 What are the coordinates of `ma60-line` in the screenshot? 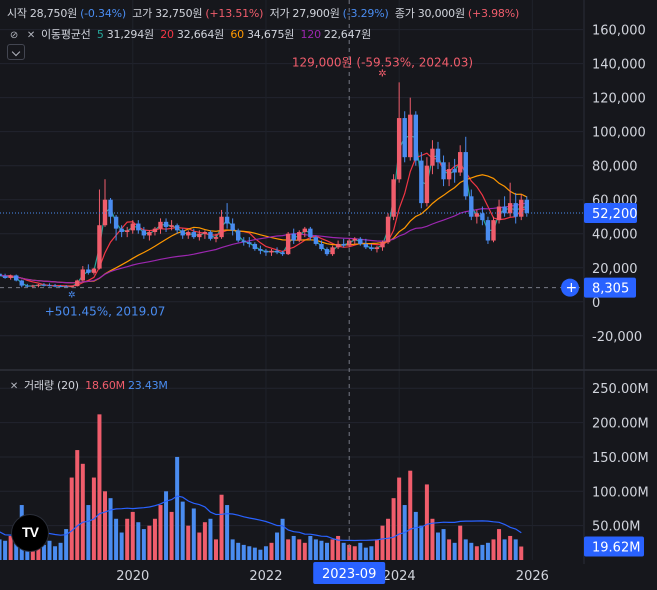 It's located at (264, 229).